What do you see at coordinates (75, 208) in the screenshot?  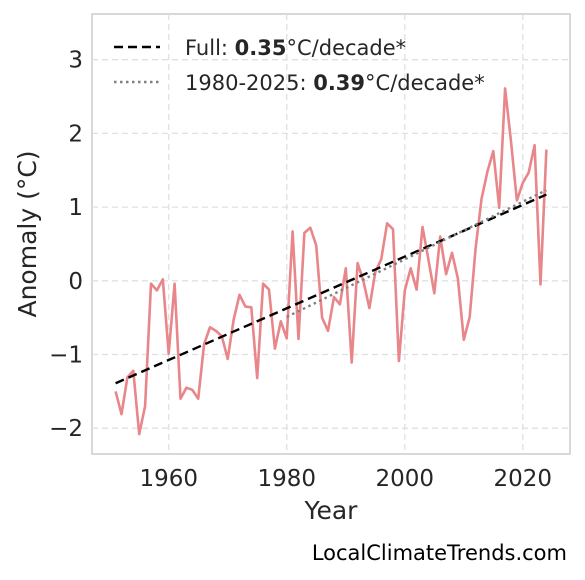 I see `y-tick-label: 1` at bounding box center [75, 208].